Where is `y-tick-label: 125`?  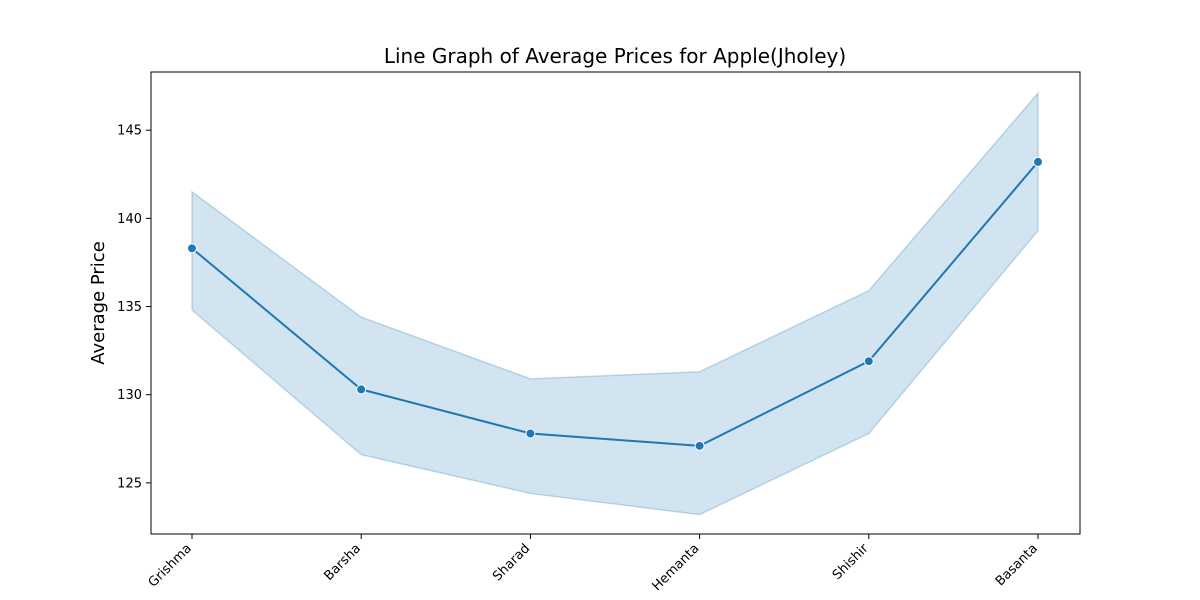
y-tick-label: 125 is located at coordinates (129, 483).